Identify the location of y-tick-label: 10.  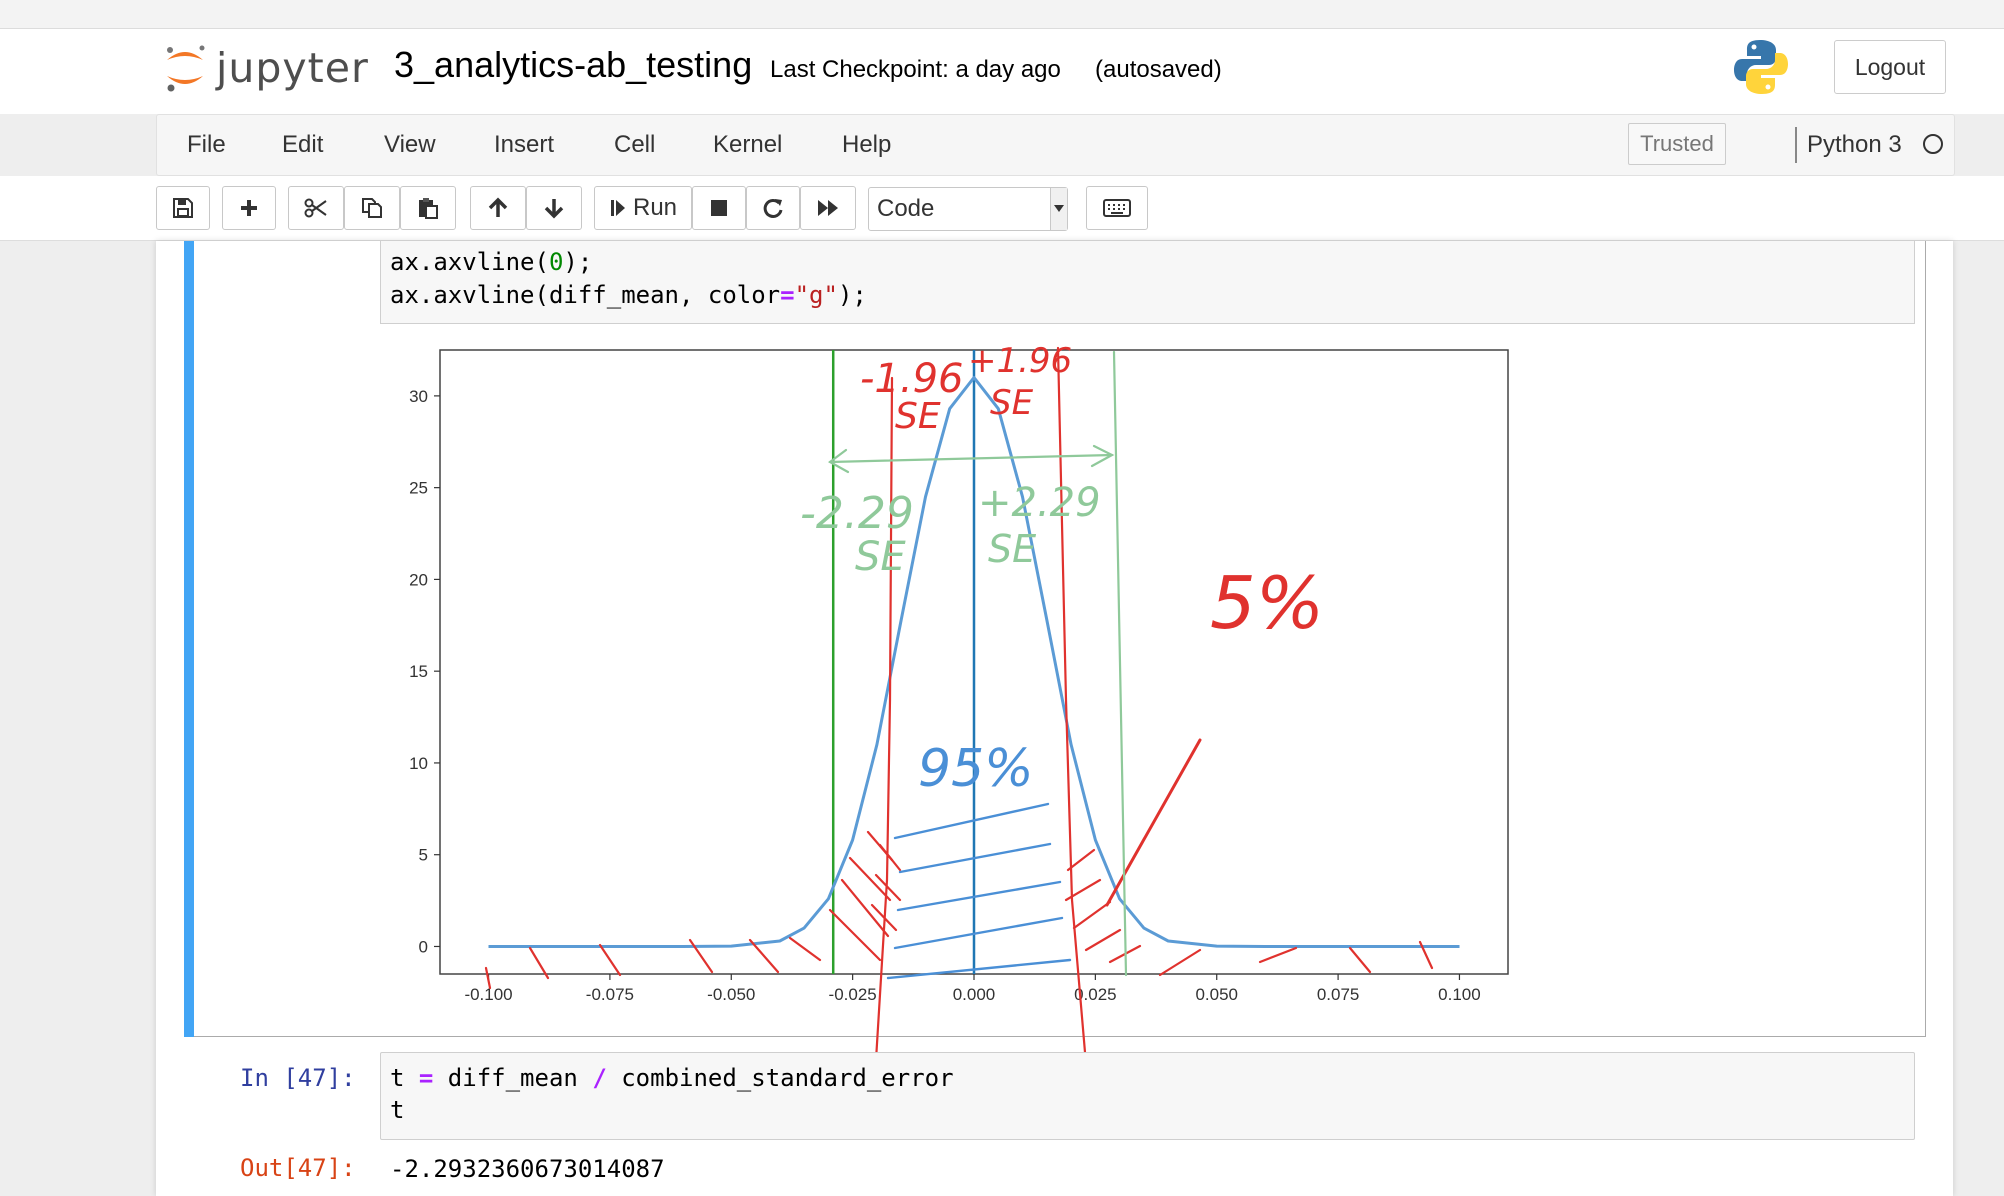
(418, 763).